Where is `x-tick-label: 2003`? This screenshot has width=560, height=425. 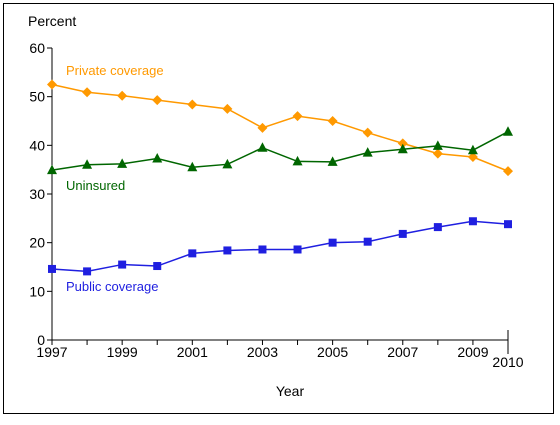 x-tick-label: 2003 is located at coordinates (262, 352).